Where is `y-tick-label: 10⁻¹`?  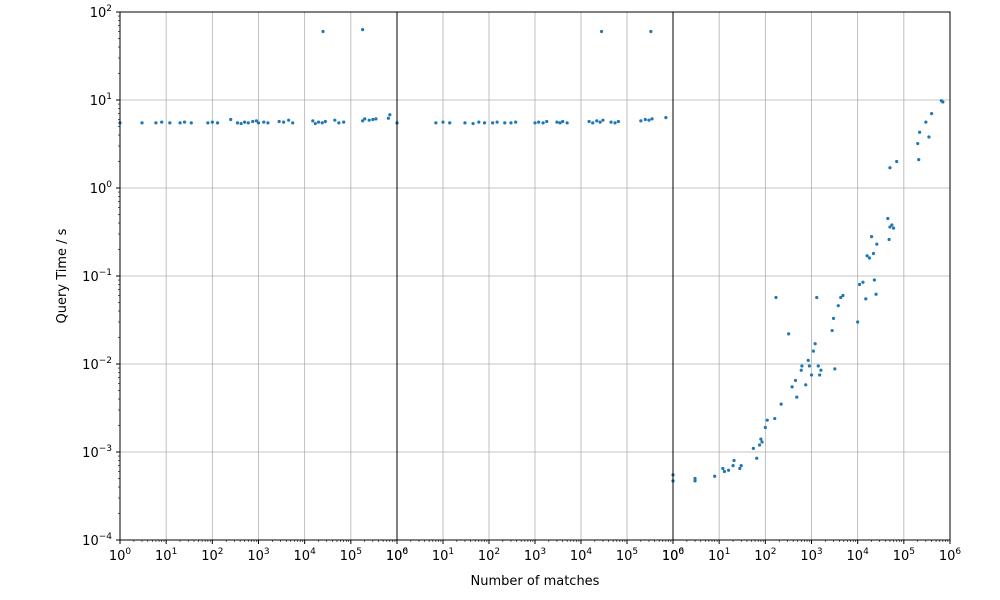
y-tick-label: 10⁻¹ is located at coordinates (97, 276).